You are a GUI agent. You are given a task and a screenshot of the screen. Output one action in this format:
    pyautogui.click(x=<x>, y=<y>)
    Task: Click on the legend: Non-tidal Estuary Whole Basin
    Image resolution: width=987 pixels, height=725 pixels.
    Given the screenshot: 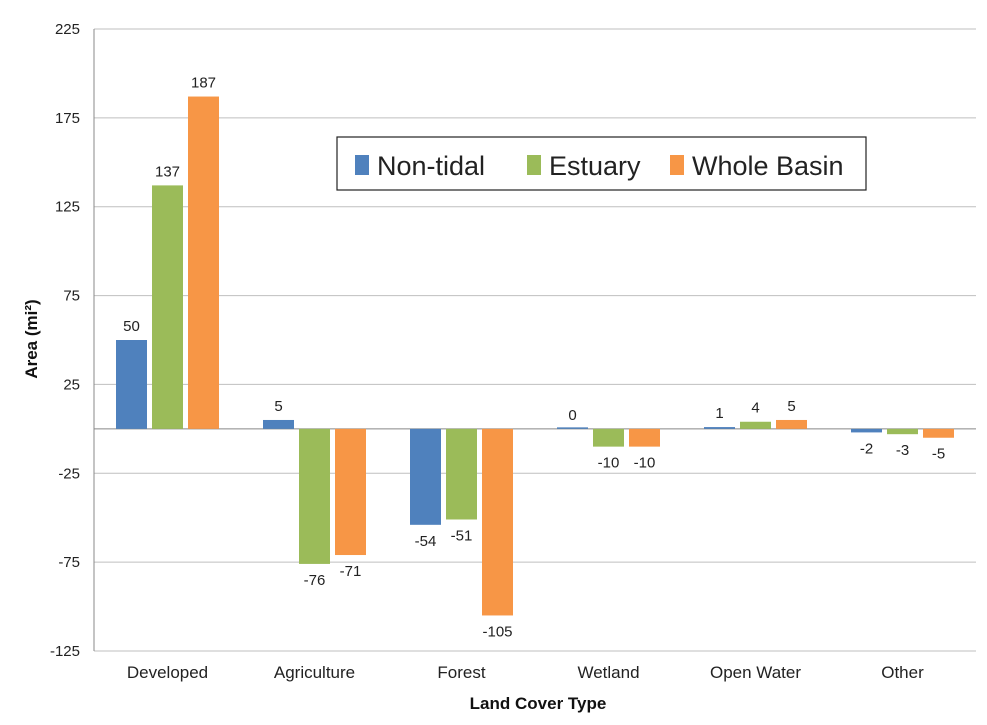 What is the action you would take?
    pyautogui.click(x=601, y=163)
    